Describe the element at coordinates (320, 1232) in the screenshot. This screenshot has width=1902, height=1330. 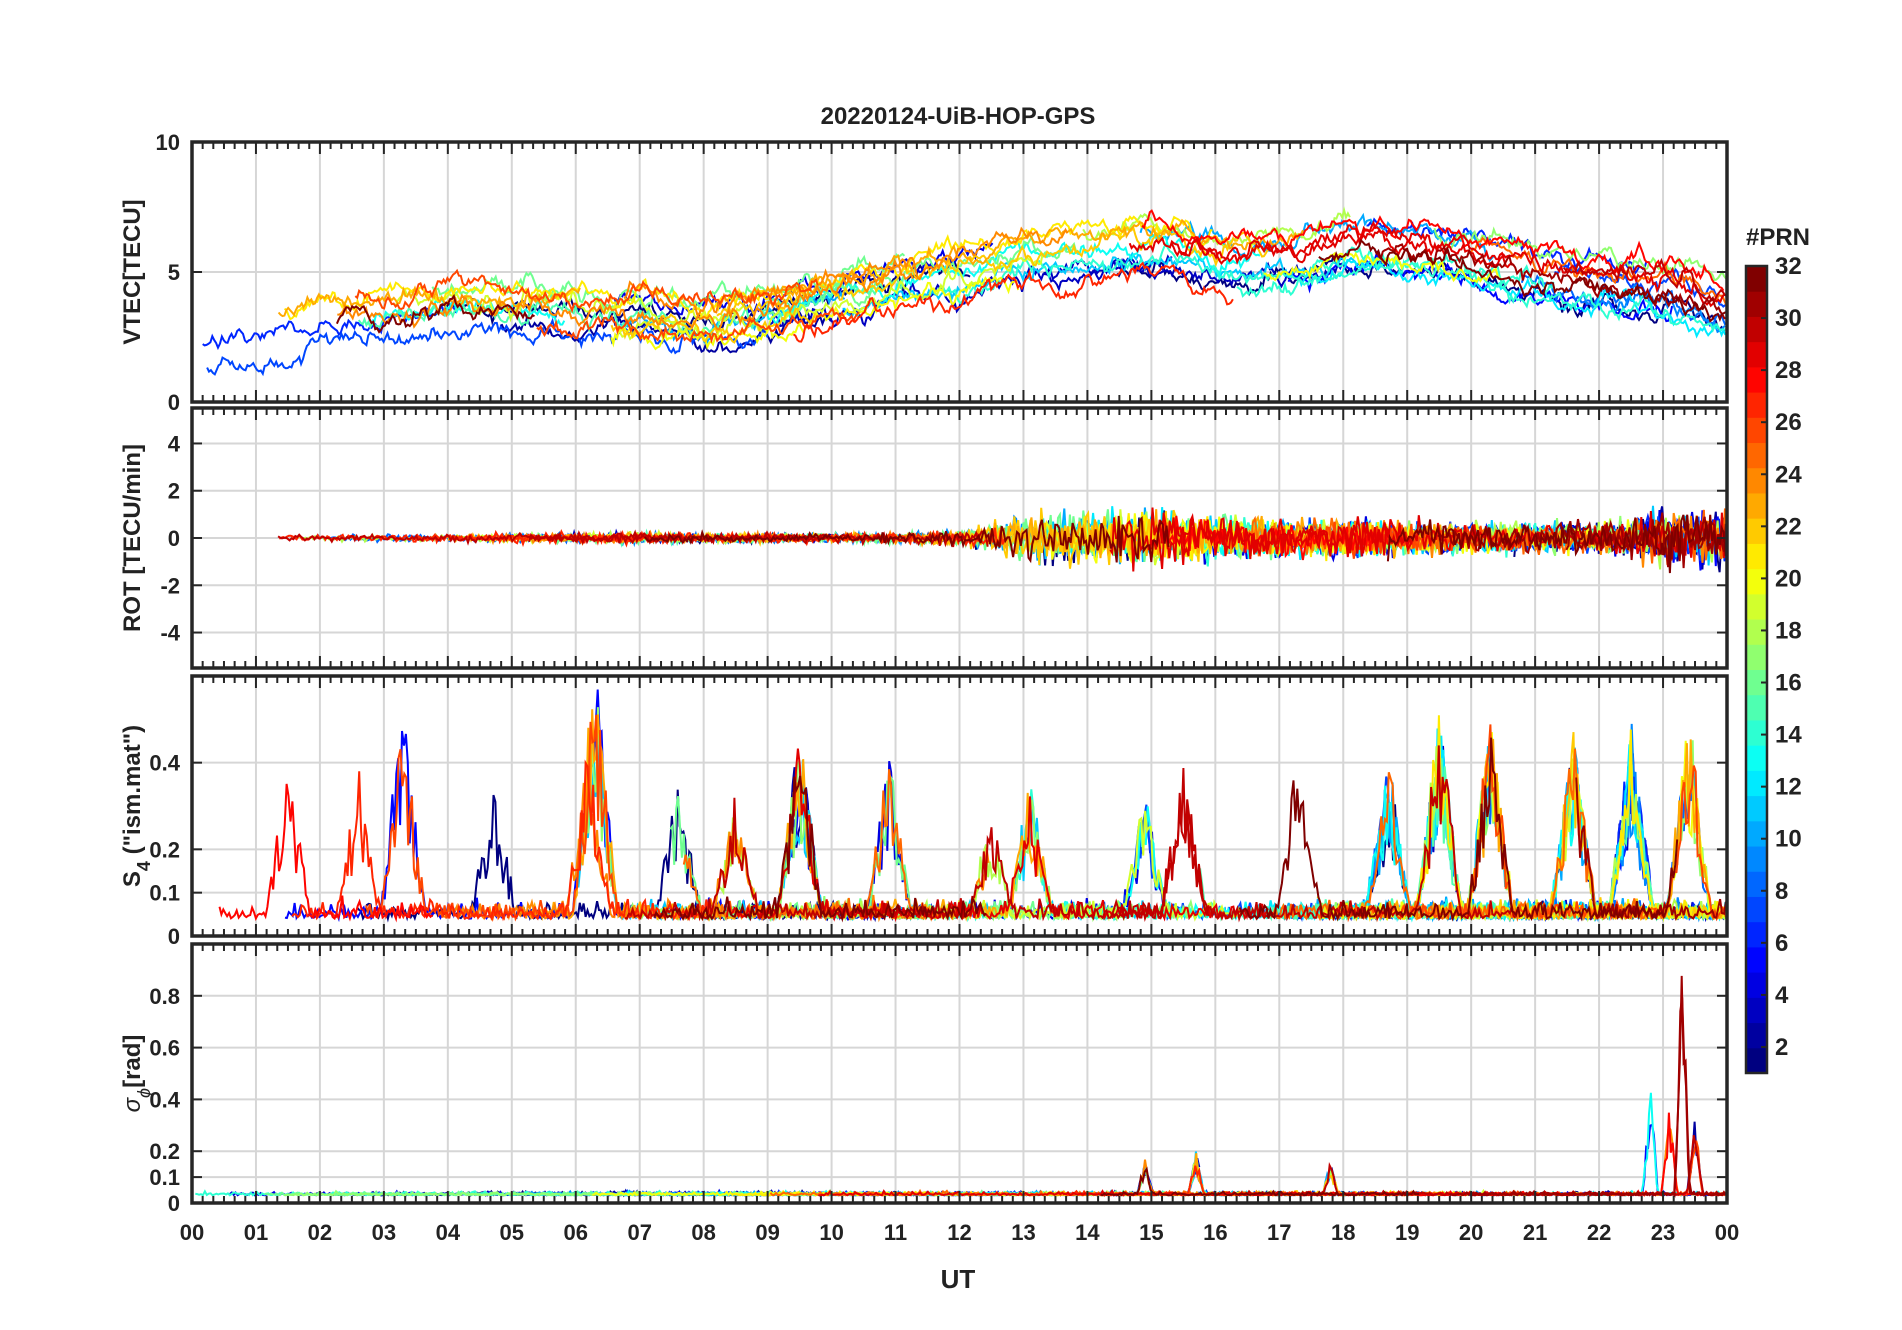
I see `x-tick-label: 02` at that location.